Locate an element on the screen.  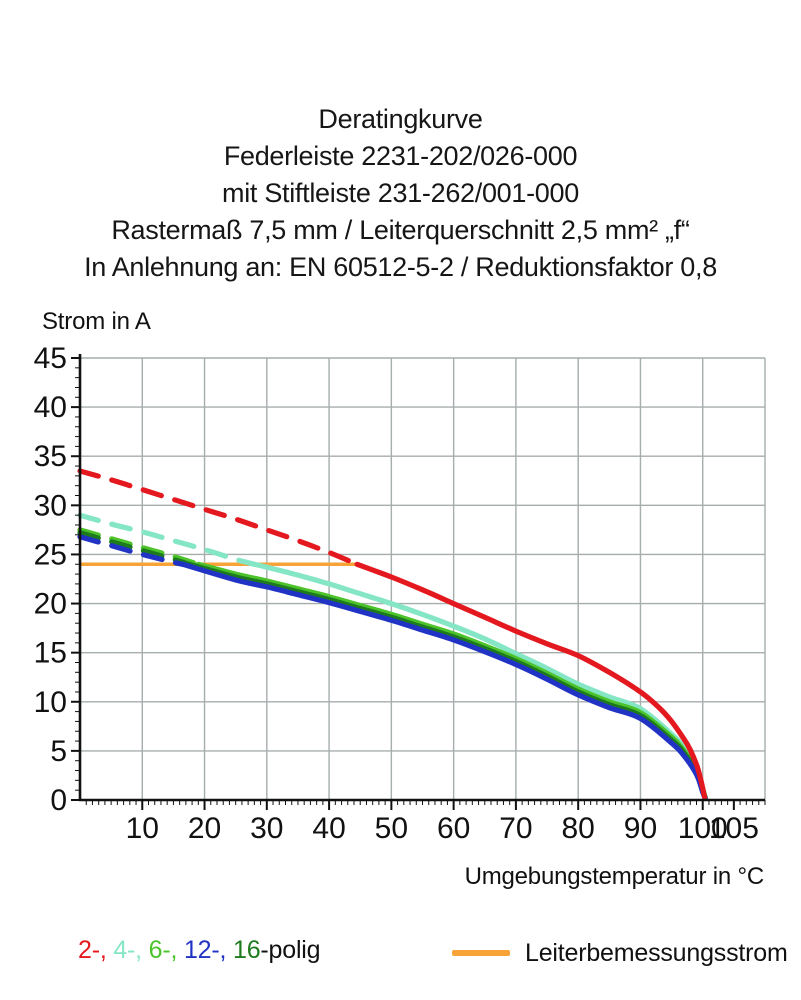
y-tick-label: 5 is located at coordinates (58, 751).